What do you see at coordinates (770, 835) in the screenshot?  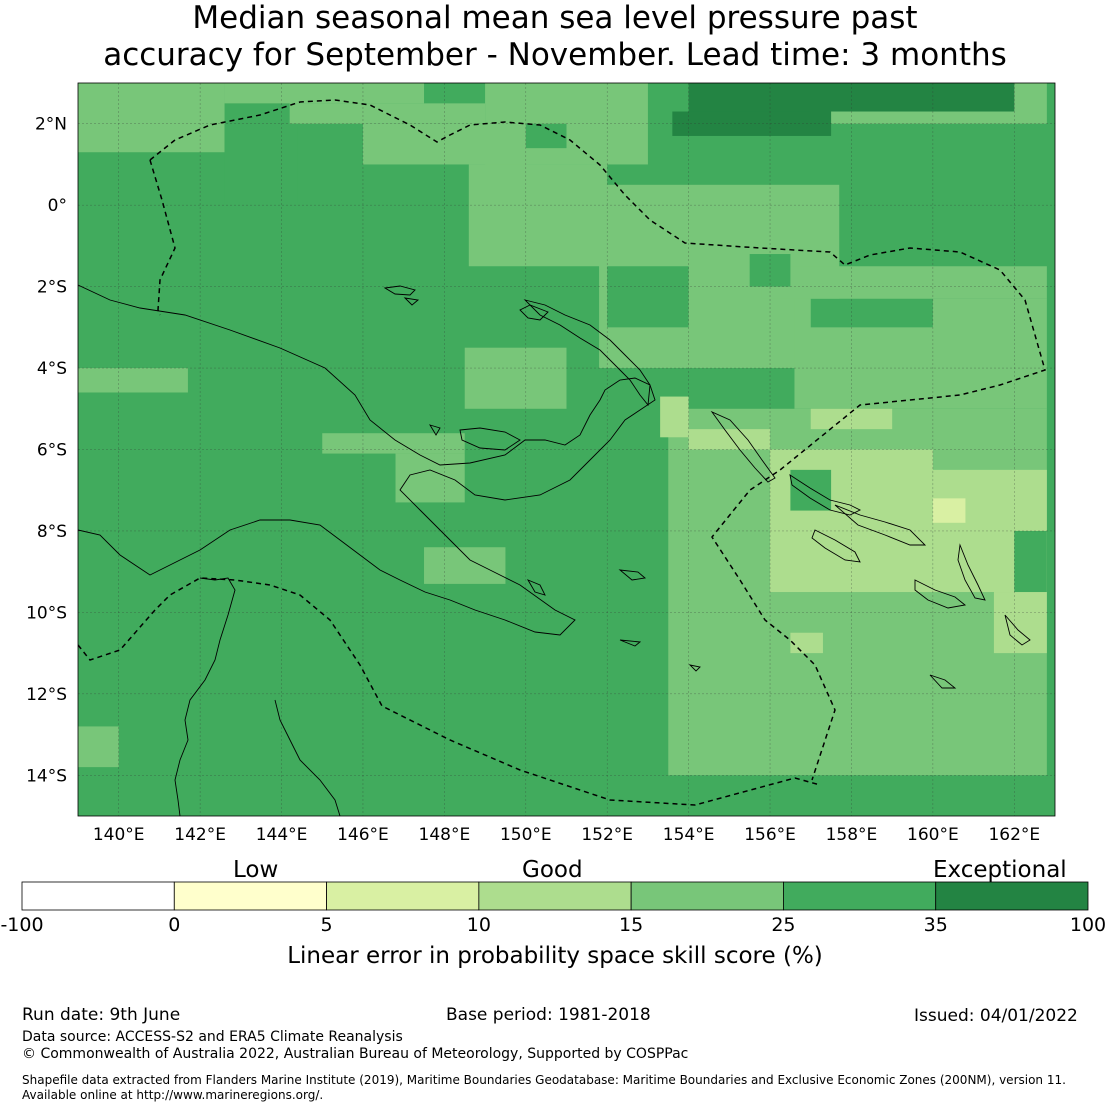 I see `longitude-tick-label: 156°E` at bounding box center [770, 835].